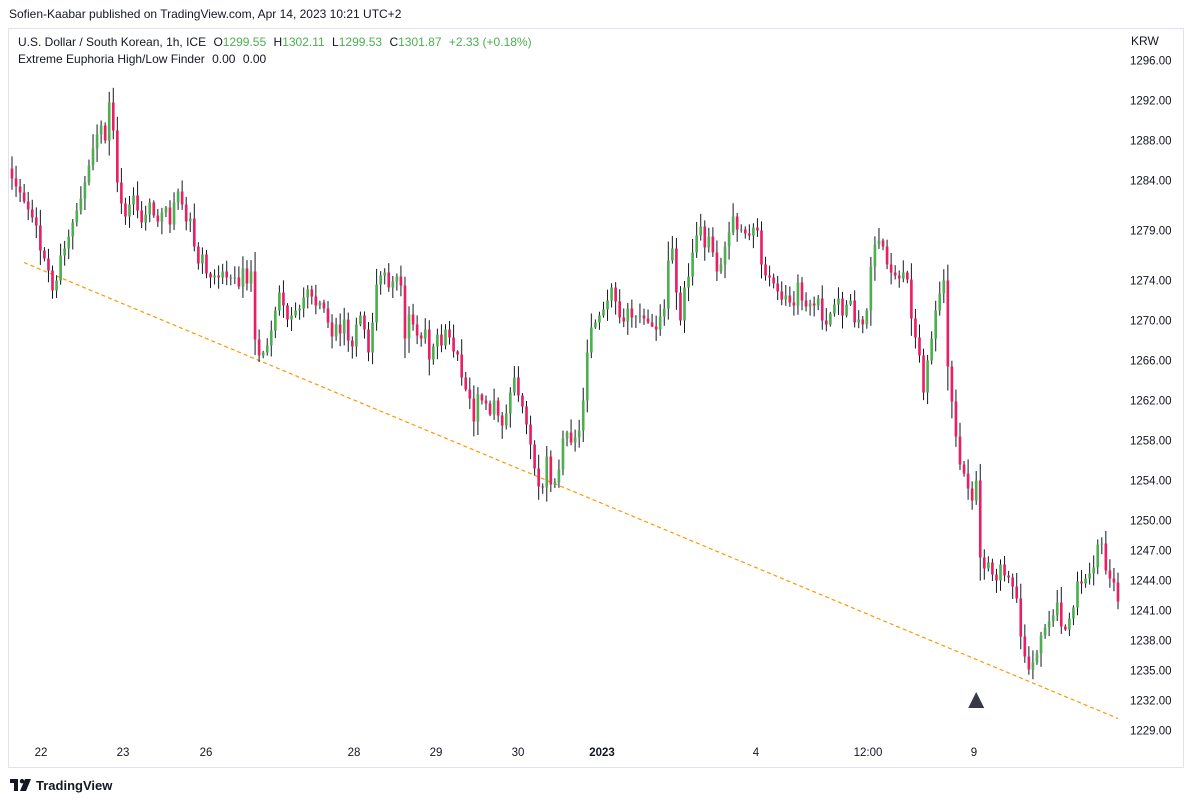 Image resolution: width=1194 pixels, height=802 pixels. Describe the element at coordinates (20, 785) in the screenshot. I see `tradingview-logo-icon` at that location.